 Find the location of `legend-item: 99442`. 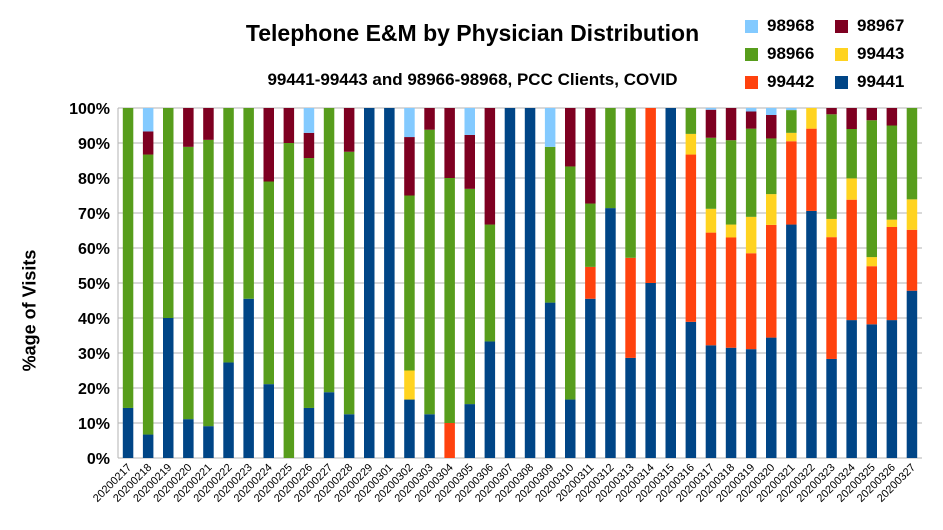

legend-item: 99442 is located at coordinates (779, 82).